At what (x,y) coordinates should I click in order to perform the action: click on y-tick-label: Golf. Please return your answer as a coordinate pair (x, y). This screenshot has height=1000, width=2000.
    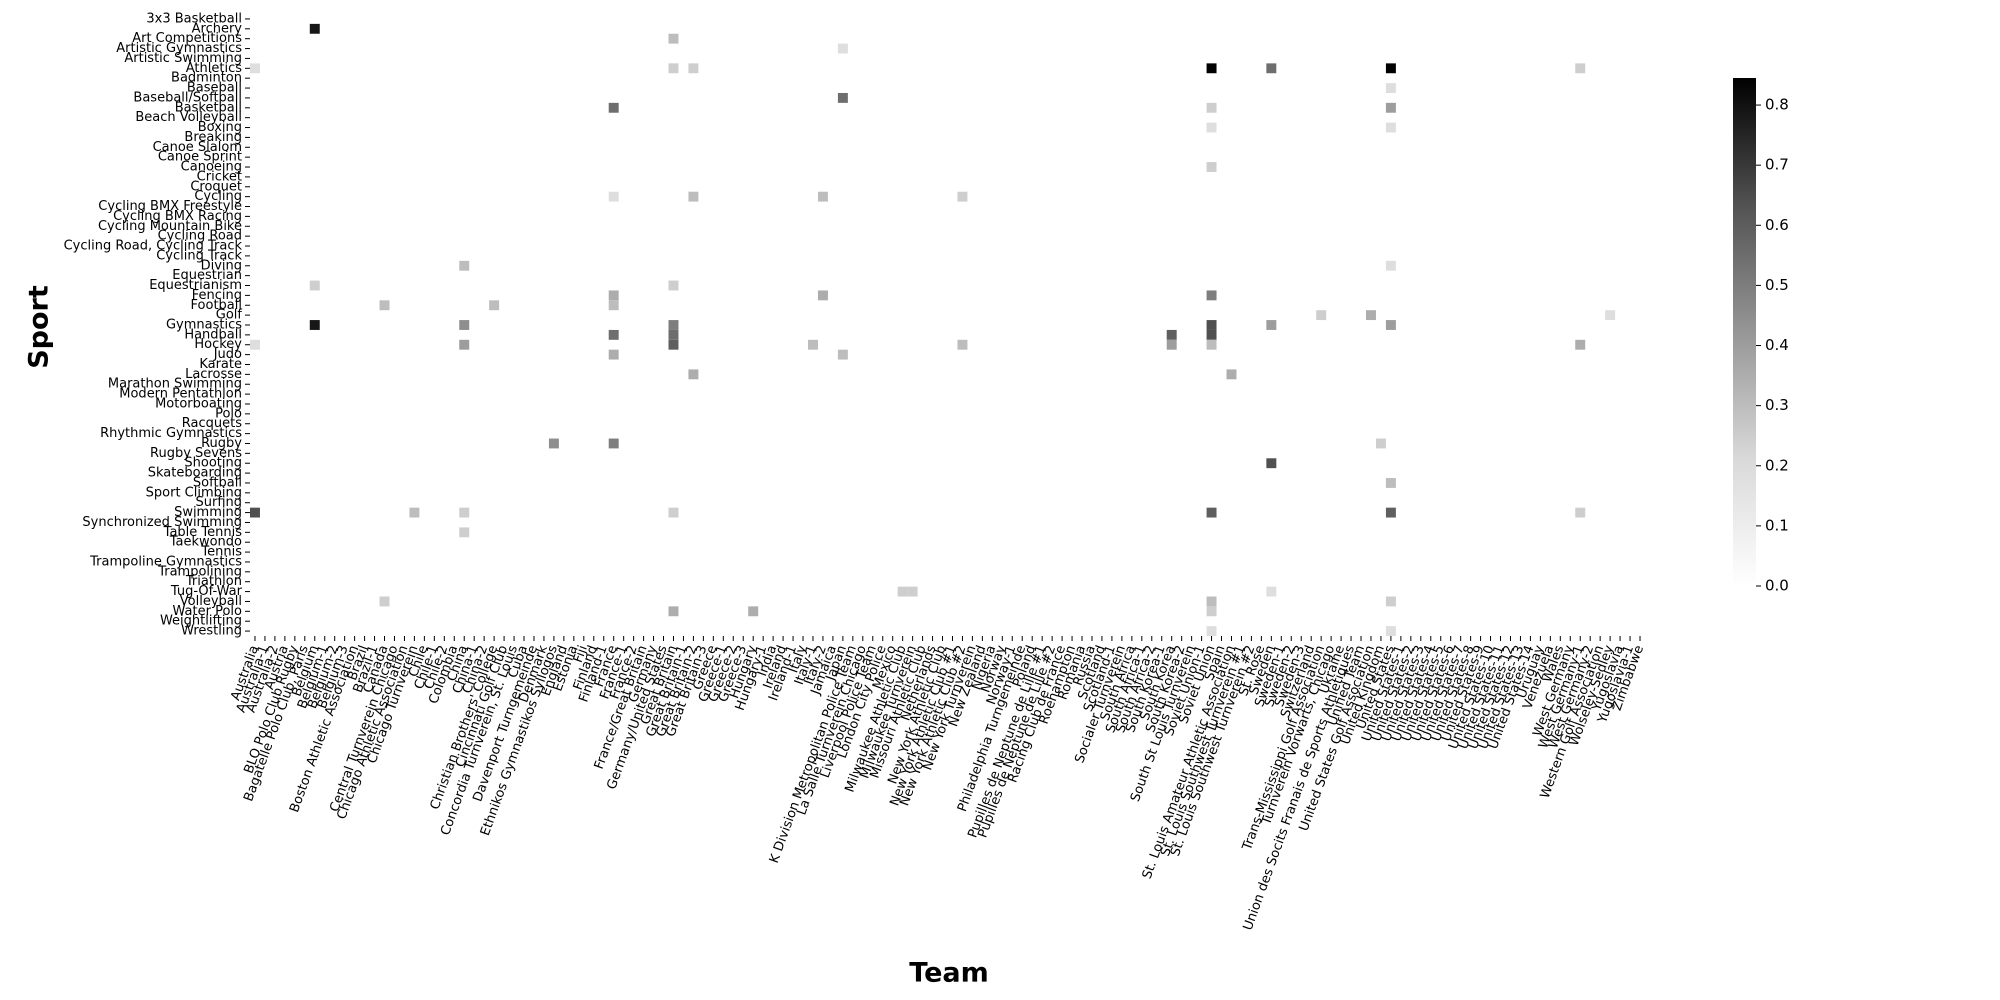
    Looking at the image, I should click on (229, 315).